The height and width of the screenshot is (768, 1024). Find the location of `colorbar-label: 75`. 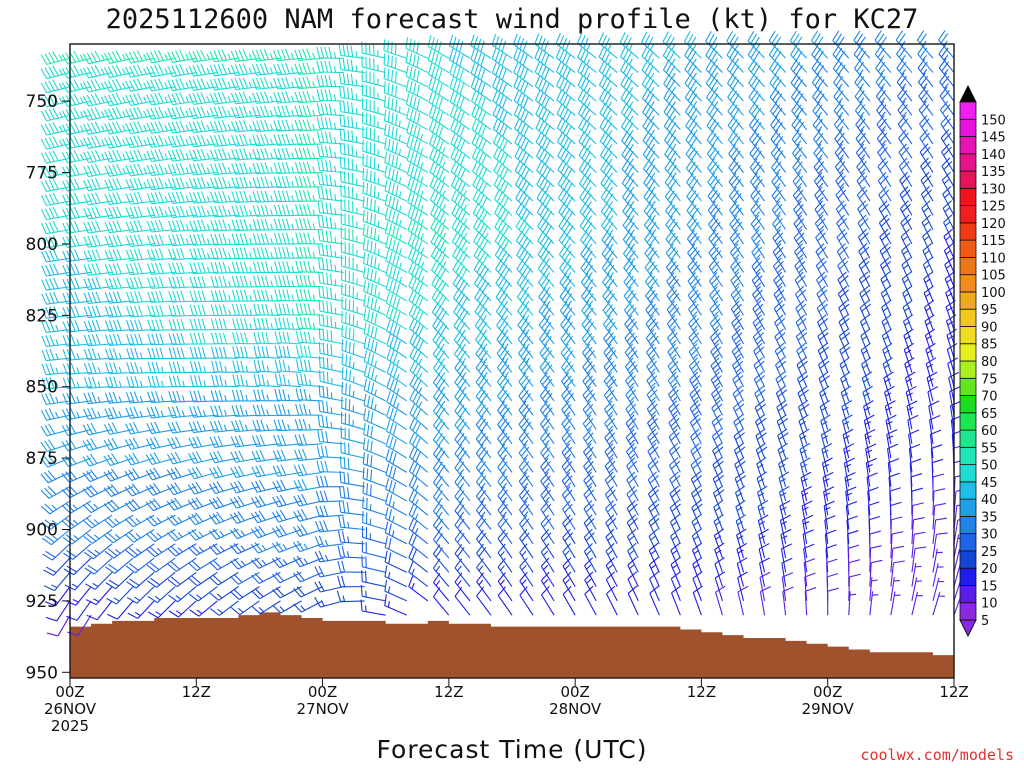

colorbar-label: 75 is located at coordinates (989, 379).